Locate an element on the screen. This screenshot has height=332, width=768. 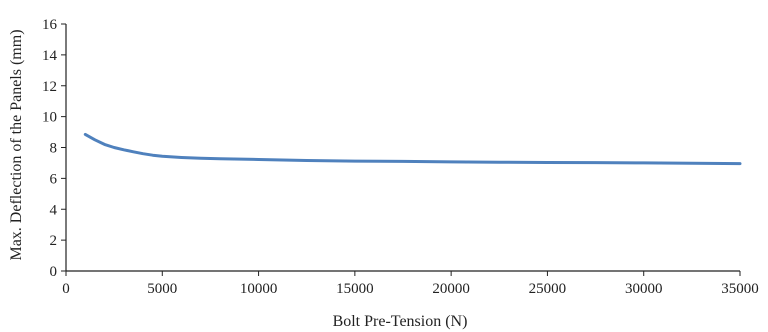
series-group is located at coordinates (412, 149).